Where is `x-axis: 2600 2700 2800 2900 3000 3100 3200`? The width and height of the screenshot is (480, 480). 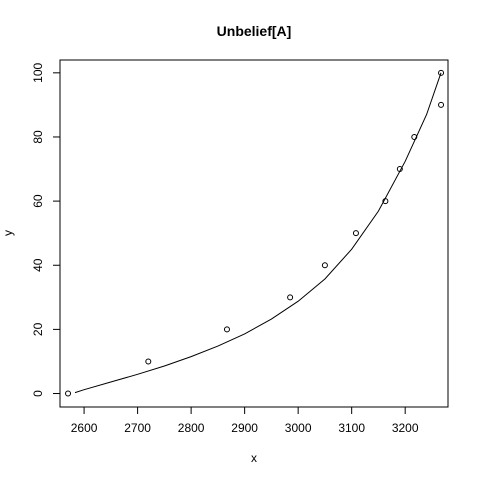
x-axis: 2600 2700 2800 2900 3000 3100 3200 is located at coordinates (245, 420).